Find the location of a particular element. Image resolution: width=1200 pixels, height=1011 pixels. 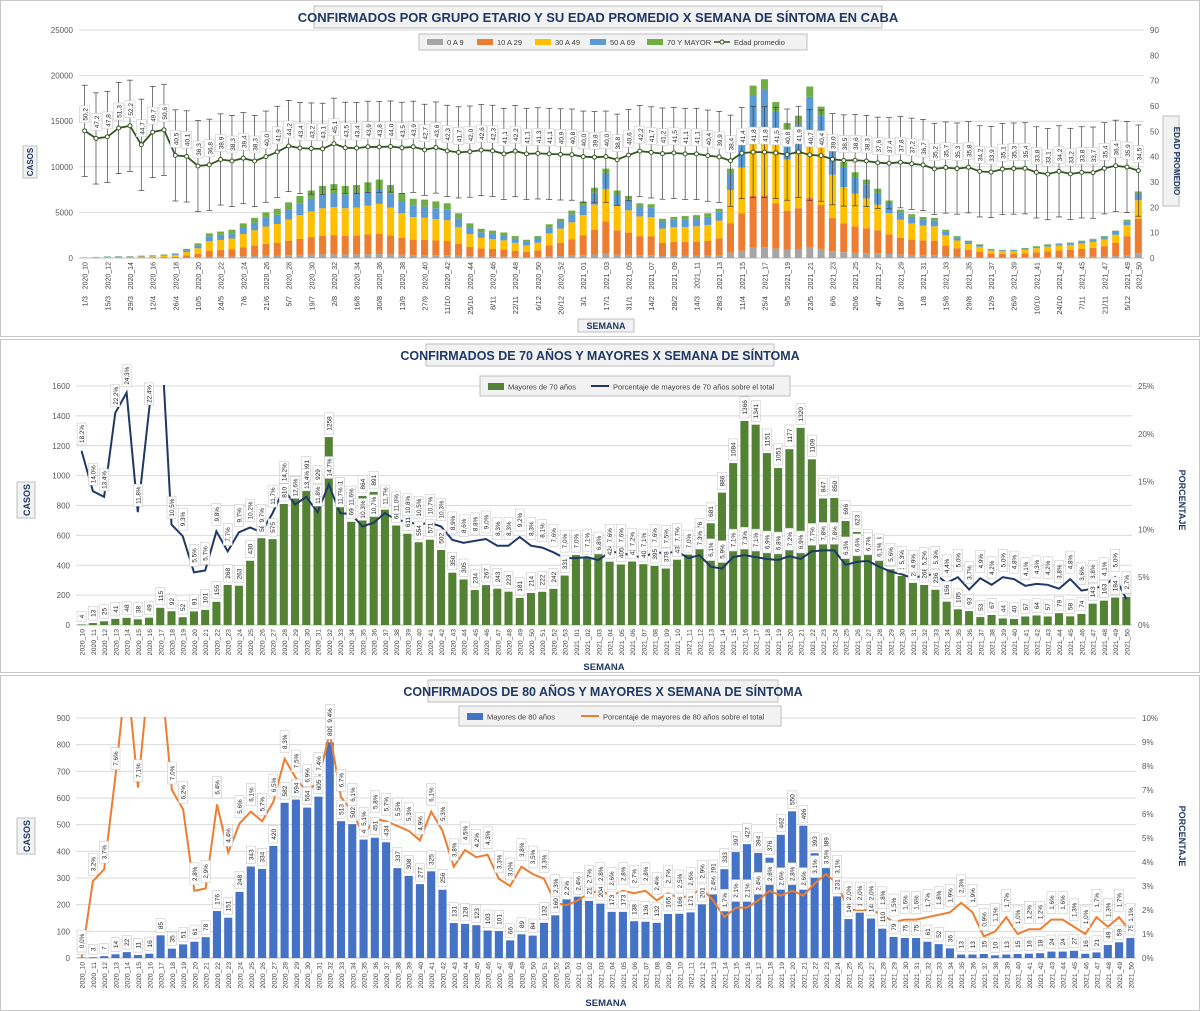

value-label: 1341 is located at coordinates (756, 410).